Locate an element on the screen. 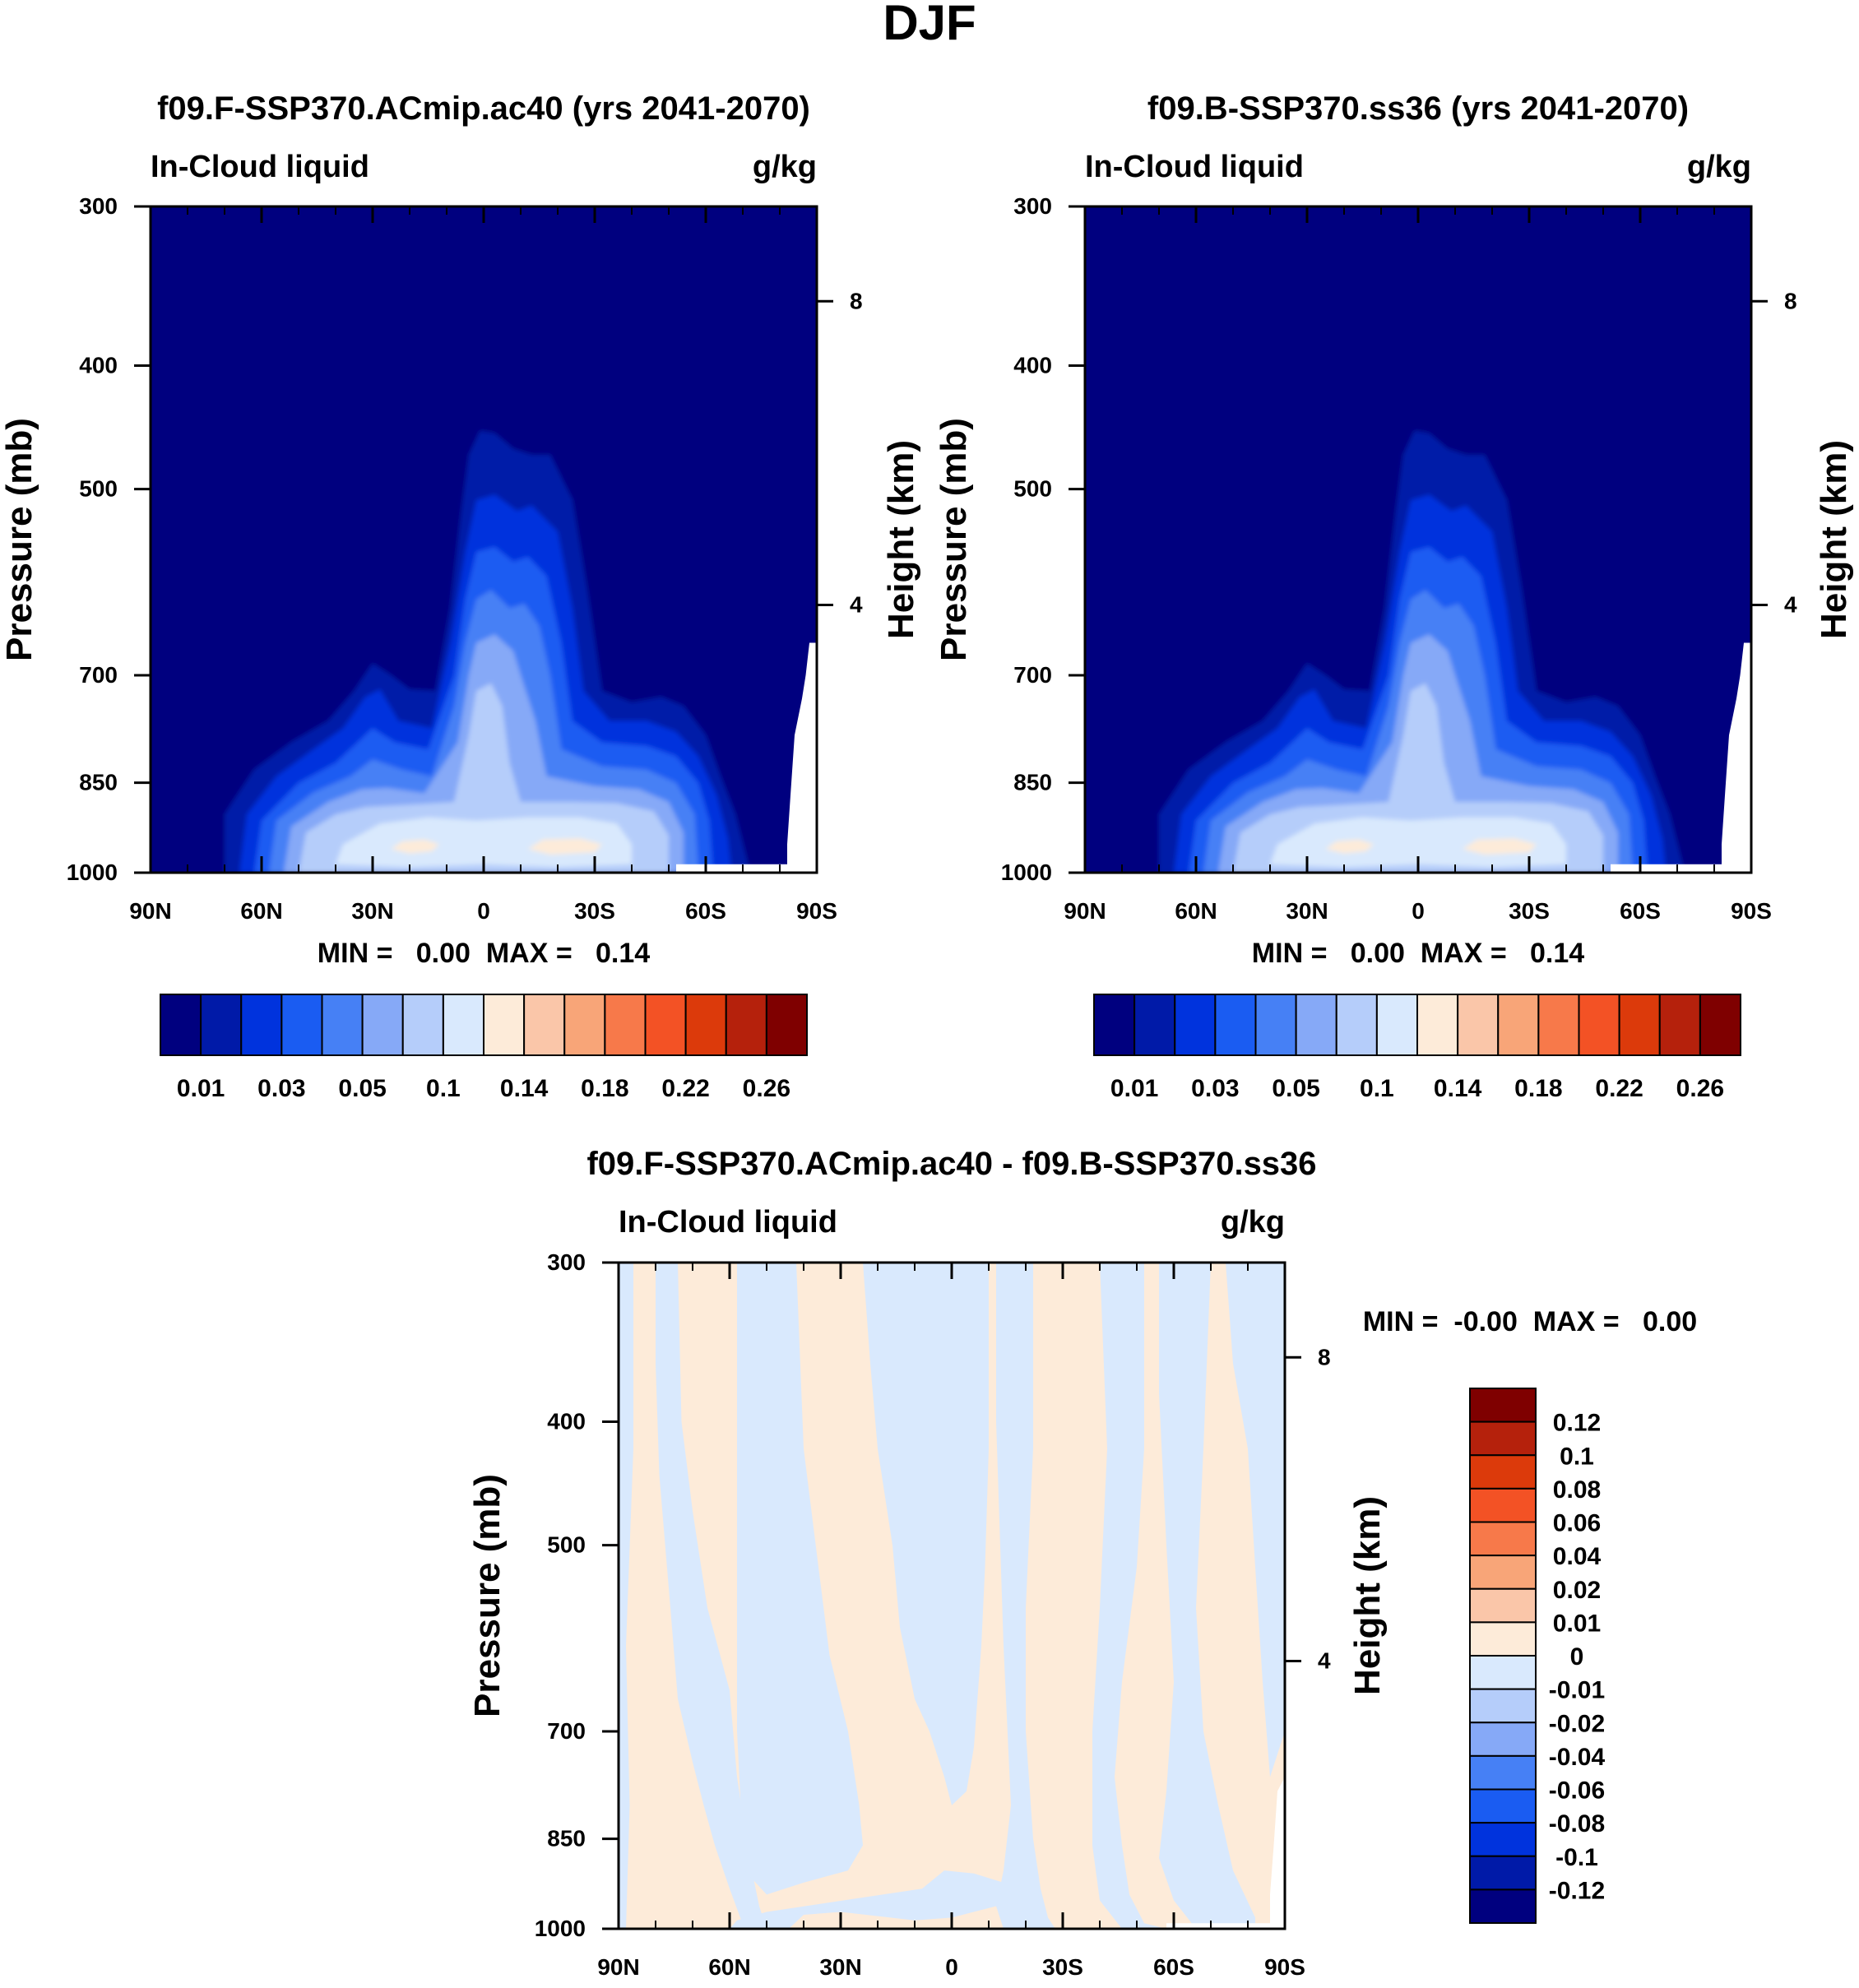 The width and height of the screenshot is (1859, 1988). colorbar-label: -0.1 is located at coordinates (1576, 1857).